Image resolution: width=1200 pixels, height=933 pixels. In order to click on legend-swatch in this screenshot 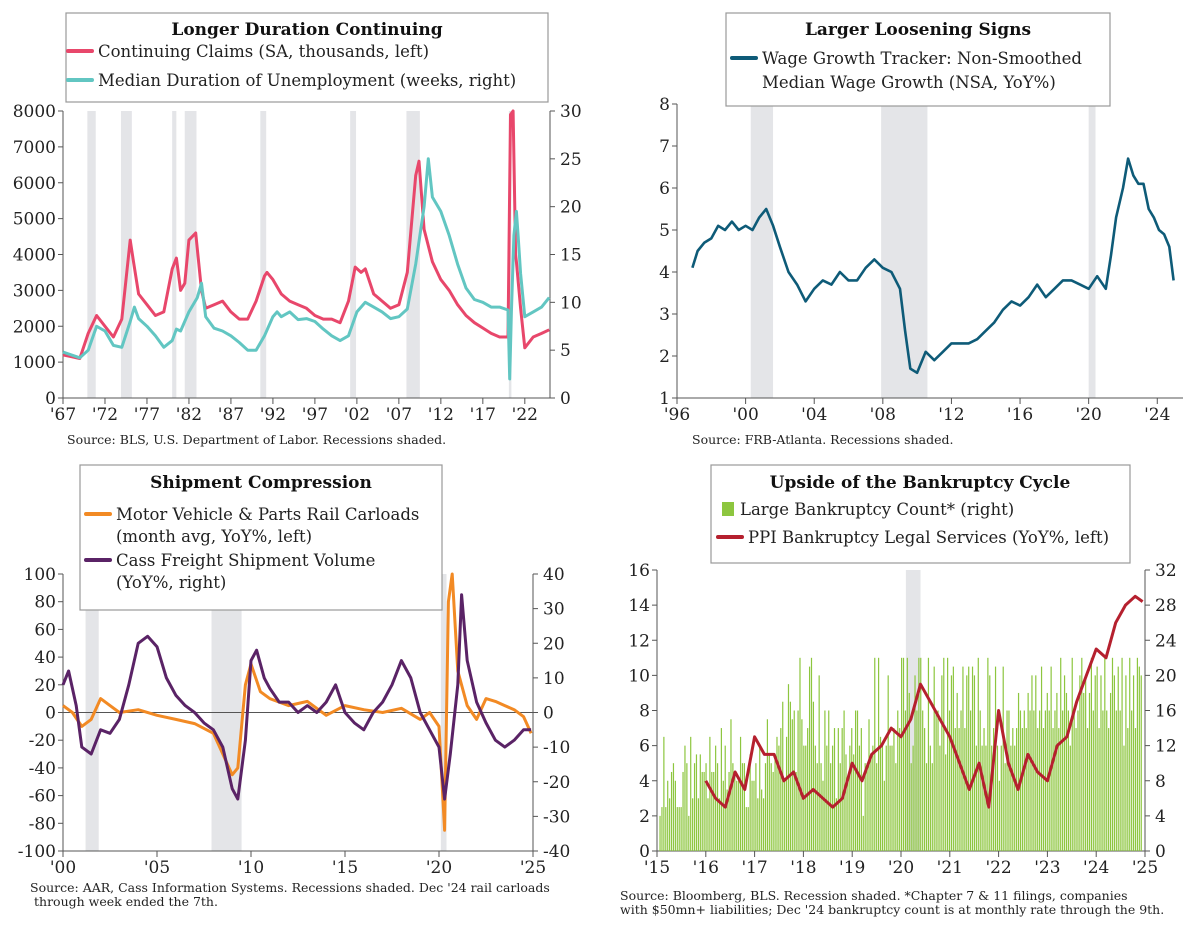, I will do `click(728, 509)`.